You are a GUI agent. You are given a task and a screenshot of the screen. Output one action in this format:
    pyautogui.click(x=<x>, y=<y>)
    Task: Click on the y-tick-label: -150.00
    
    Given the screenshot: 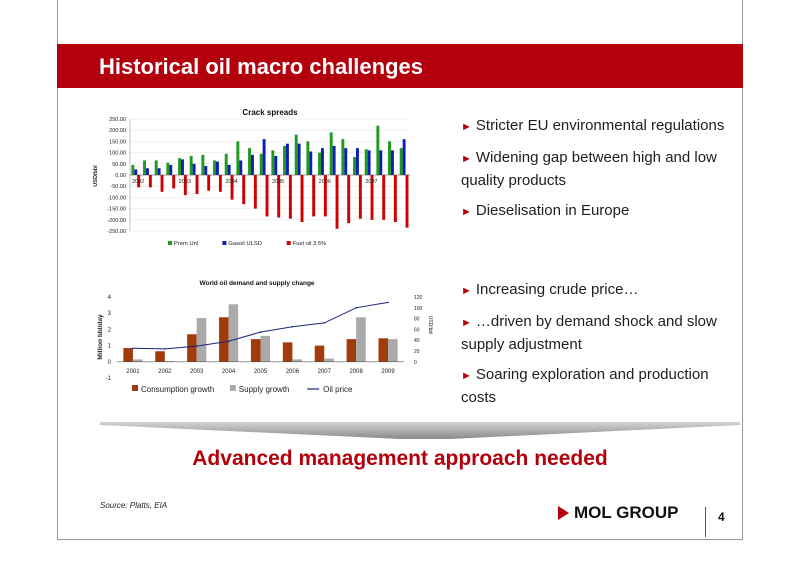 What is the action you would take?
    pyautogui.click(x=116, y=210)
    